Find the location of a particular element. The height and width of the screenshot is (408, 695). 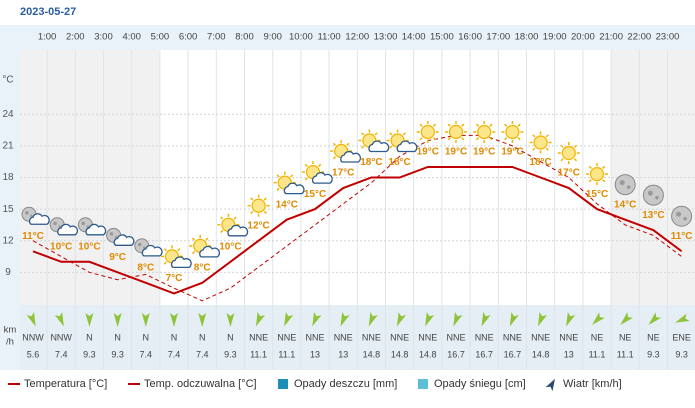

hour-label: 21:00 is located at coordinates (611, 37).